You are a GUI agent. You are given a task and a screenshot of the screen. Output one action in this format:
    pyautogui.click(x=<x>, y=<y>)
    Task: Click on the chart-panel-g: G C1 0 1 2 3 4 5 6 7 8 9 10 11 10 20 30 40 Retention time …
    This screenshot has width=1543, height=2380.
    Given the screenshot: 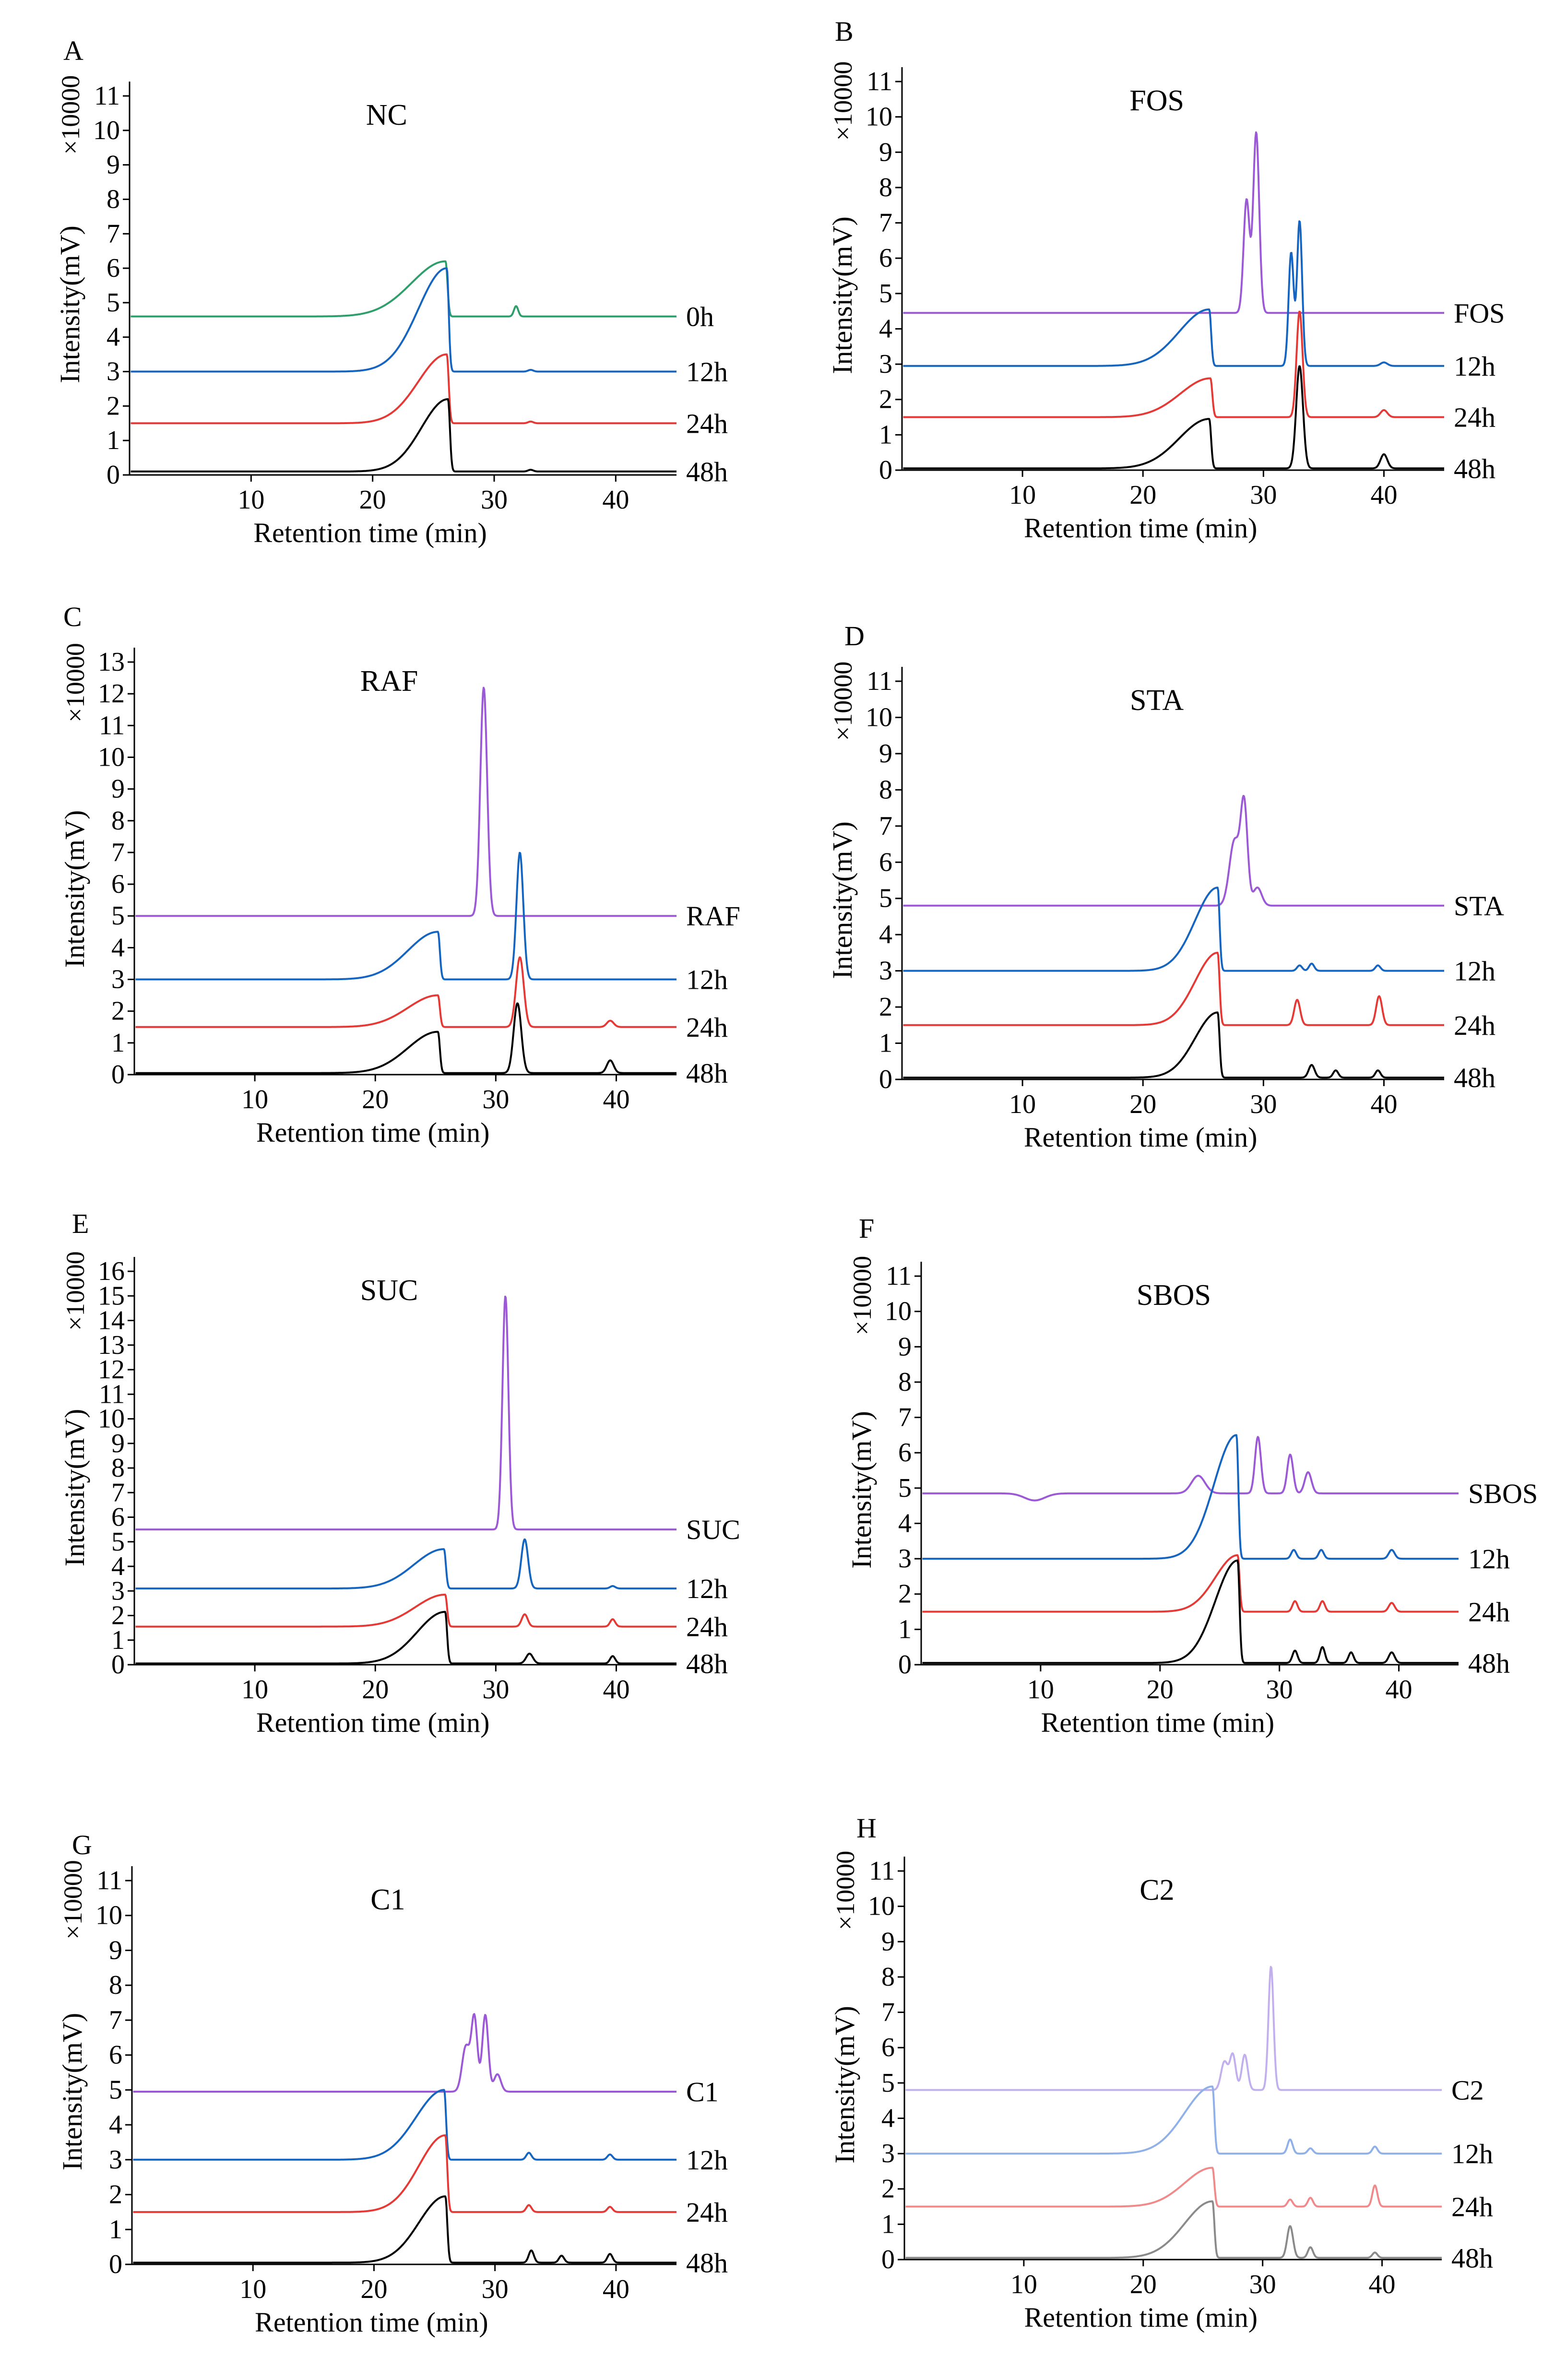 What is the action you would take?
    pyautogui.click(x=392, y=2083)
    